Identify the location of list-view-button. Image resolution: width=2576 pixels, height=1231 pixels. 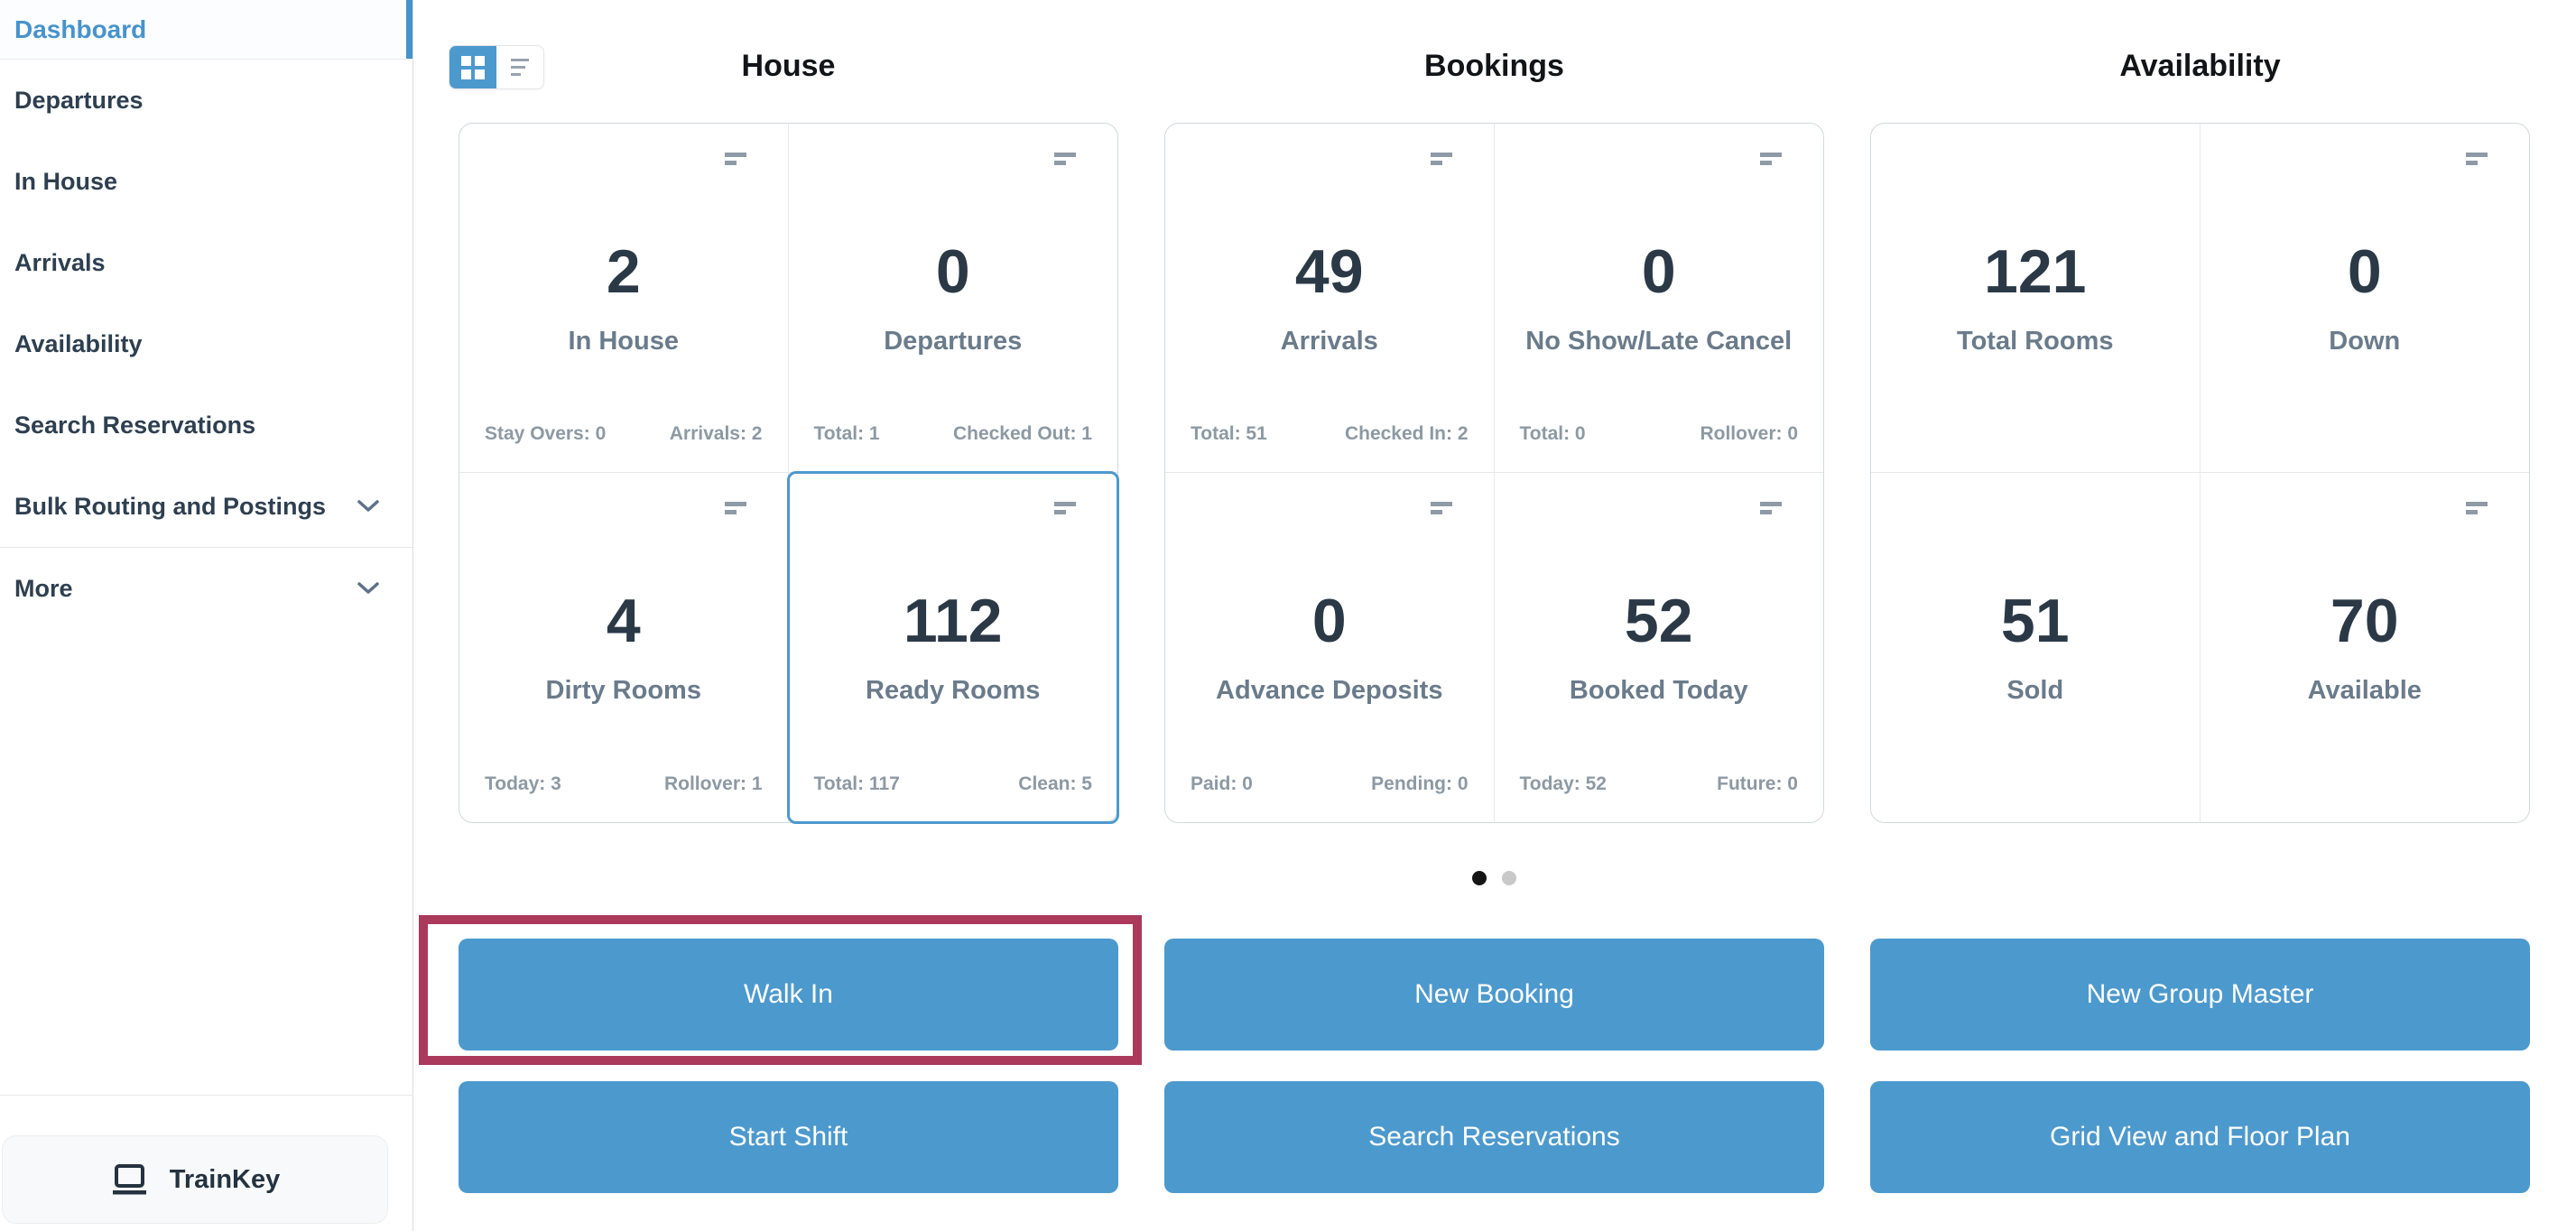
(519, 67).